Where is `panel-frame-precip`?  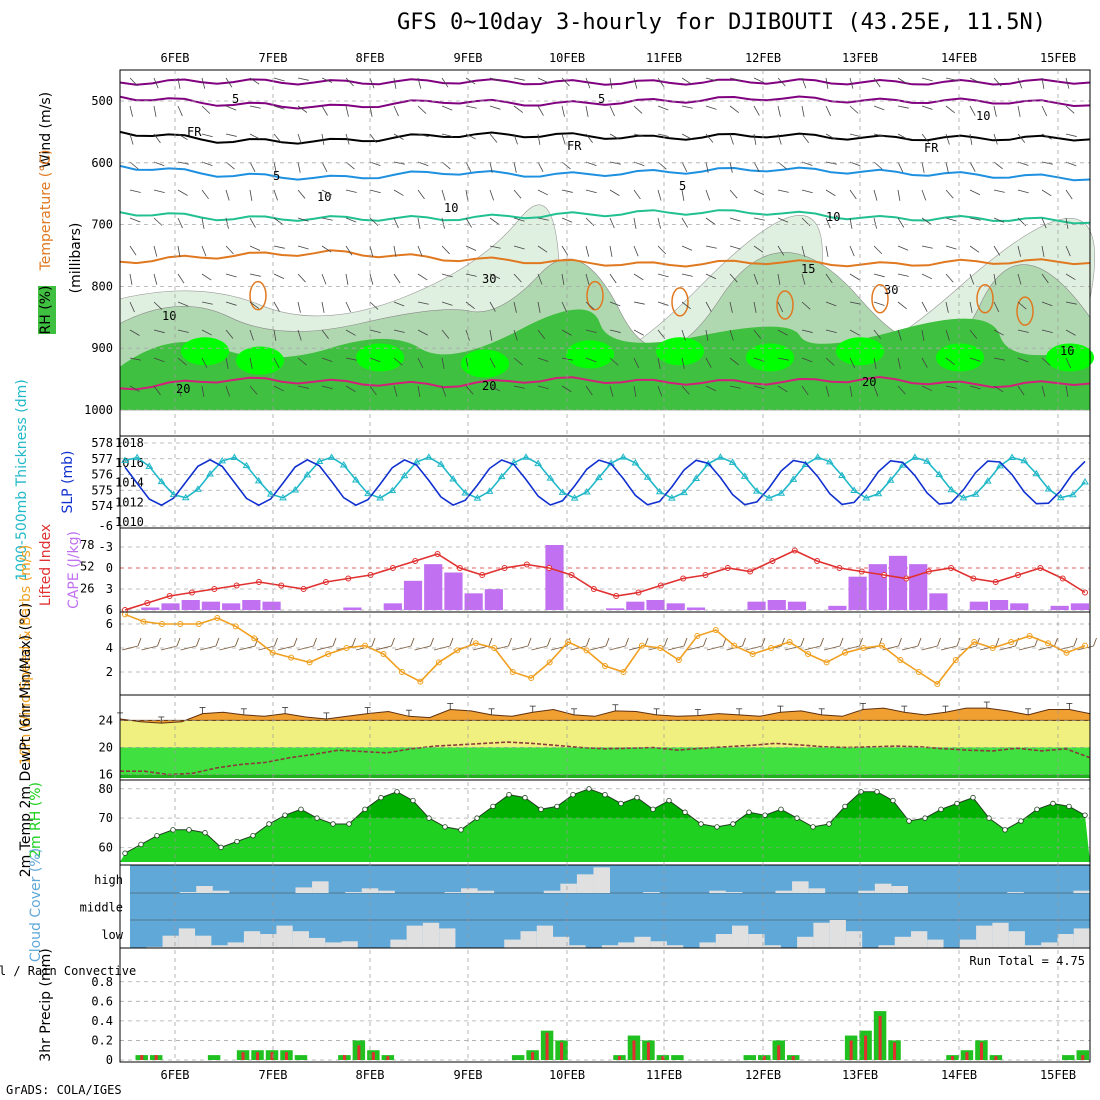
panel-frame-precip is located at coordinates (605, 1005).